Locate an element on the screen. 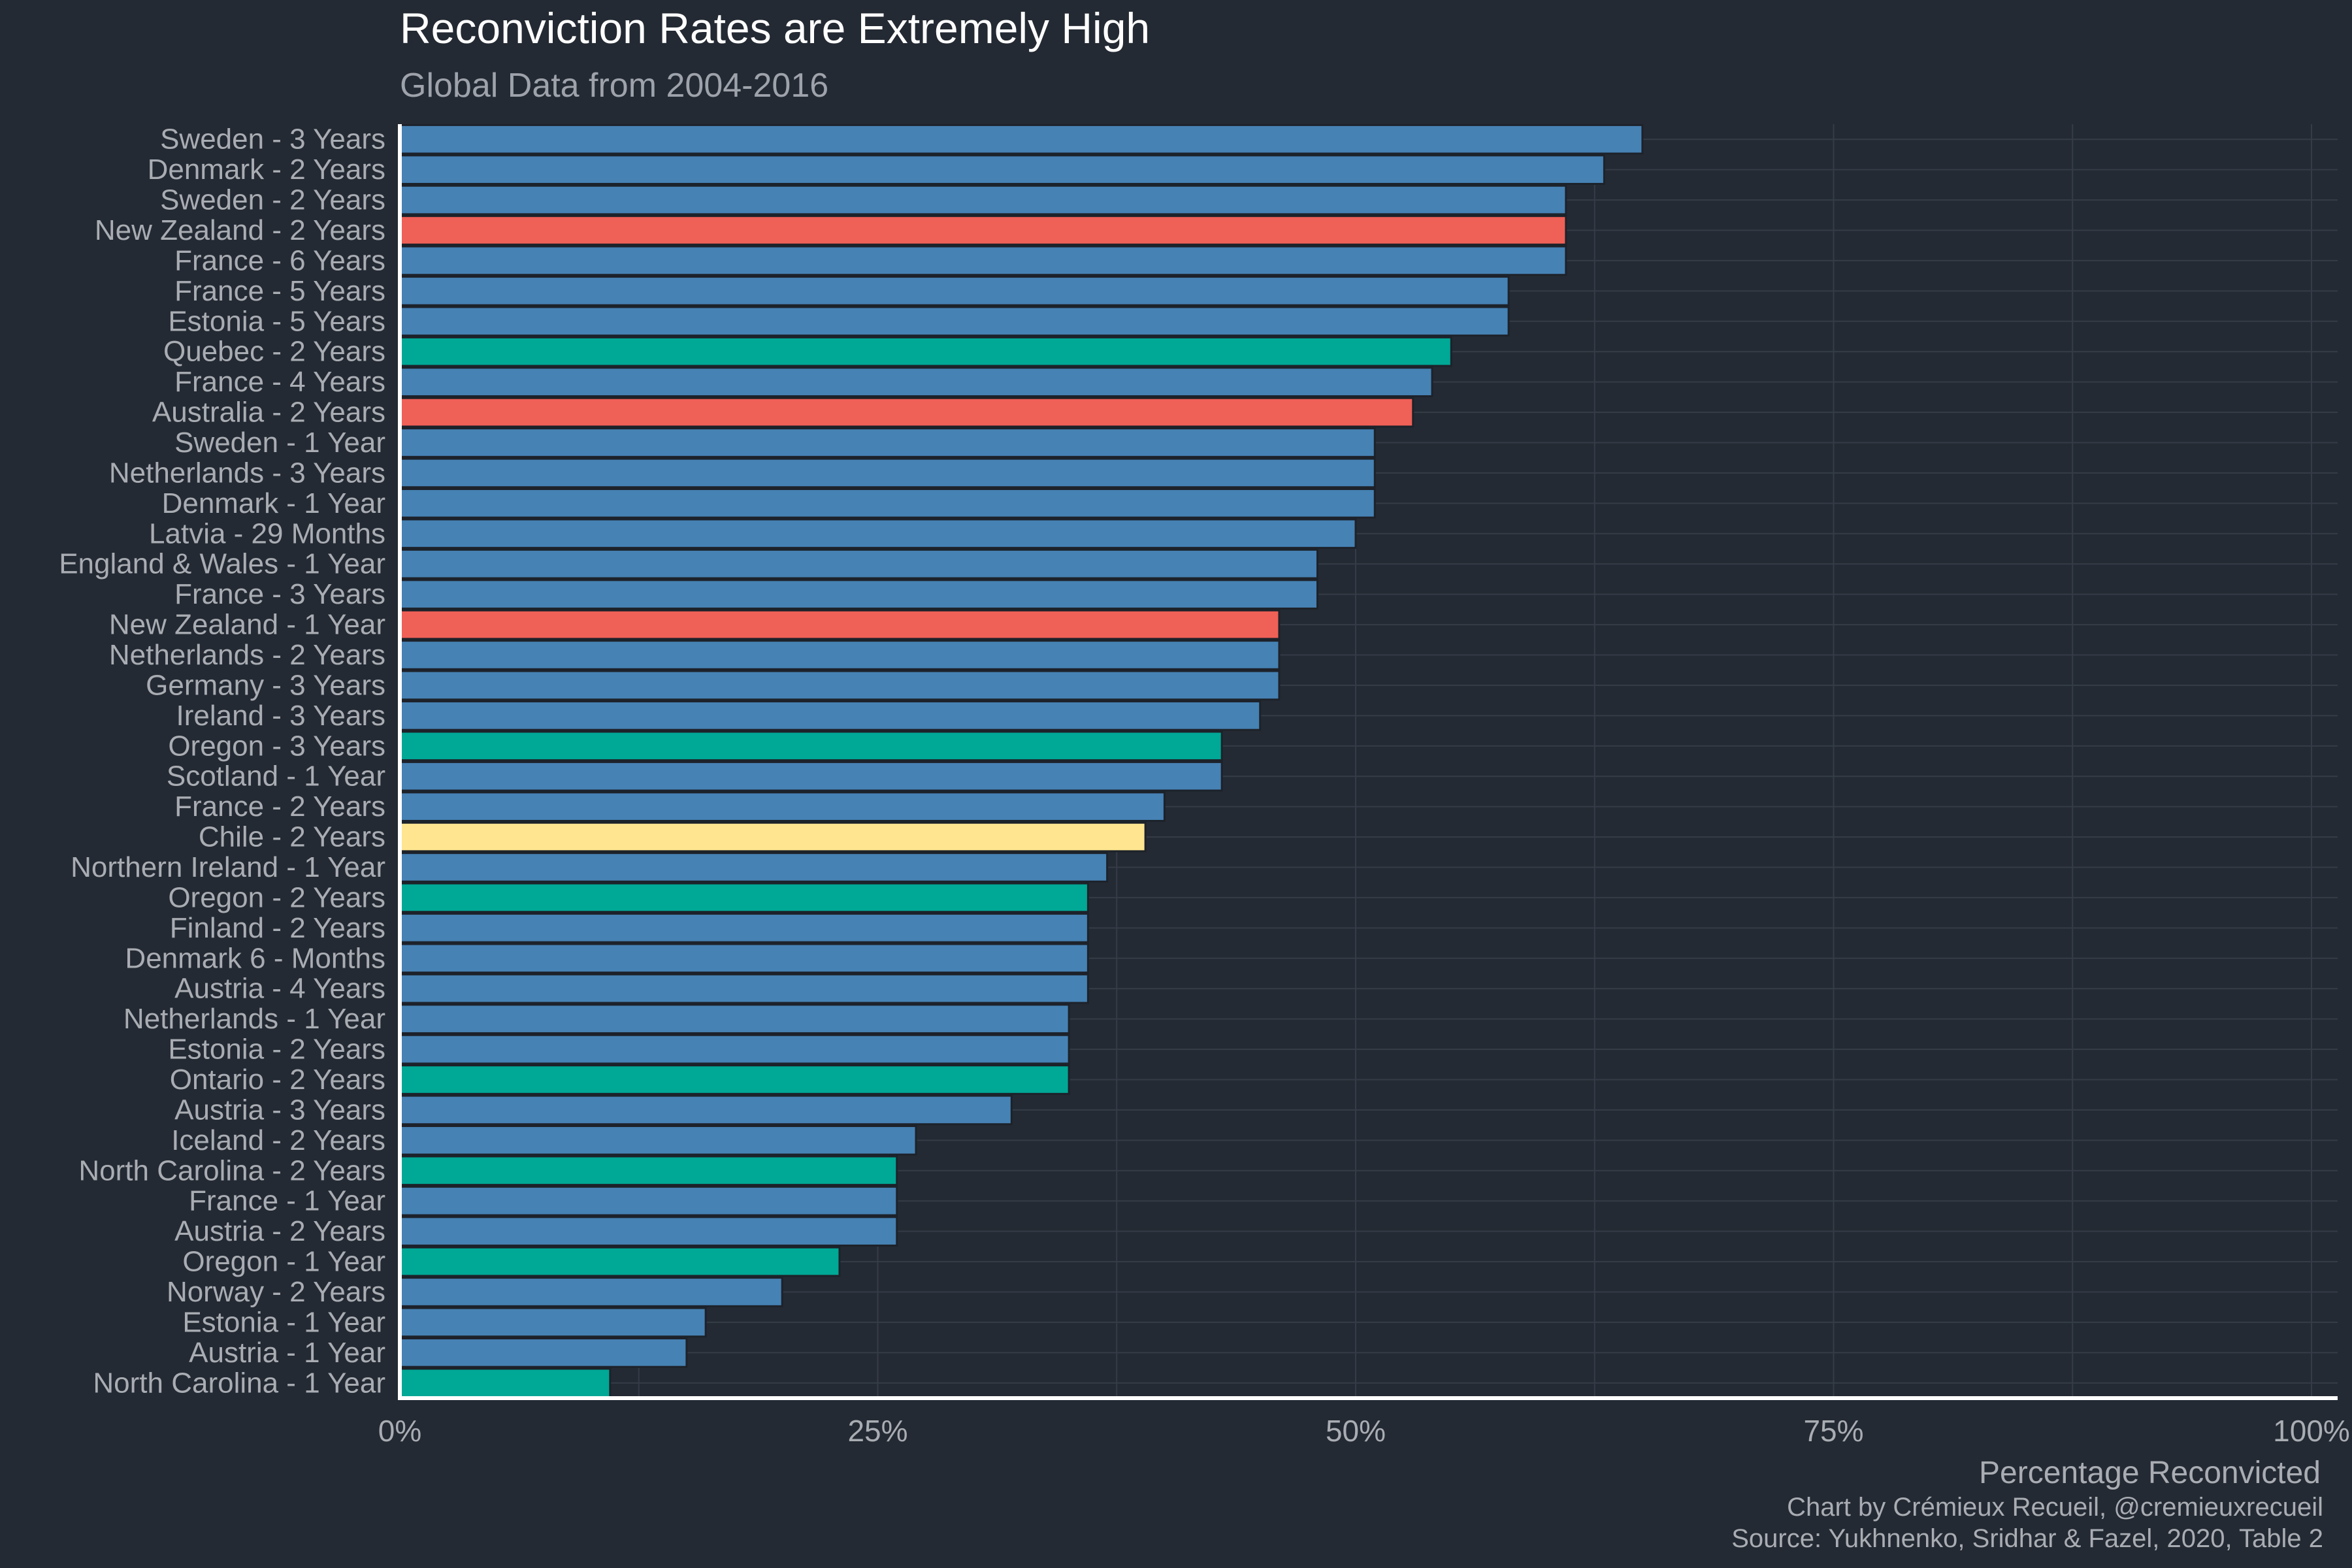 This screenshot has height=1568, width=2352. category-label: Austria - 1 Year is located at coordinates (287, 1353).